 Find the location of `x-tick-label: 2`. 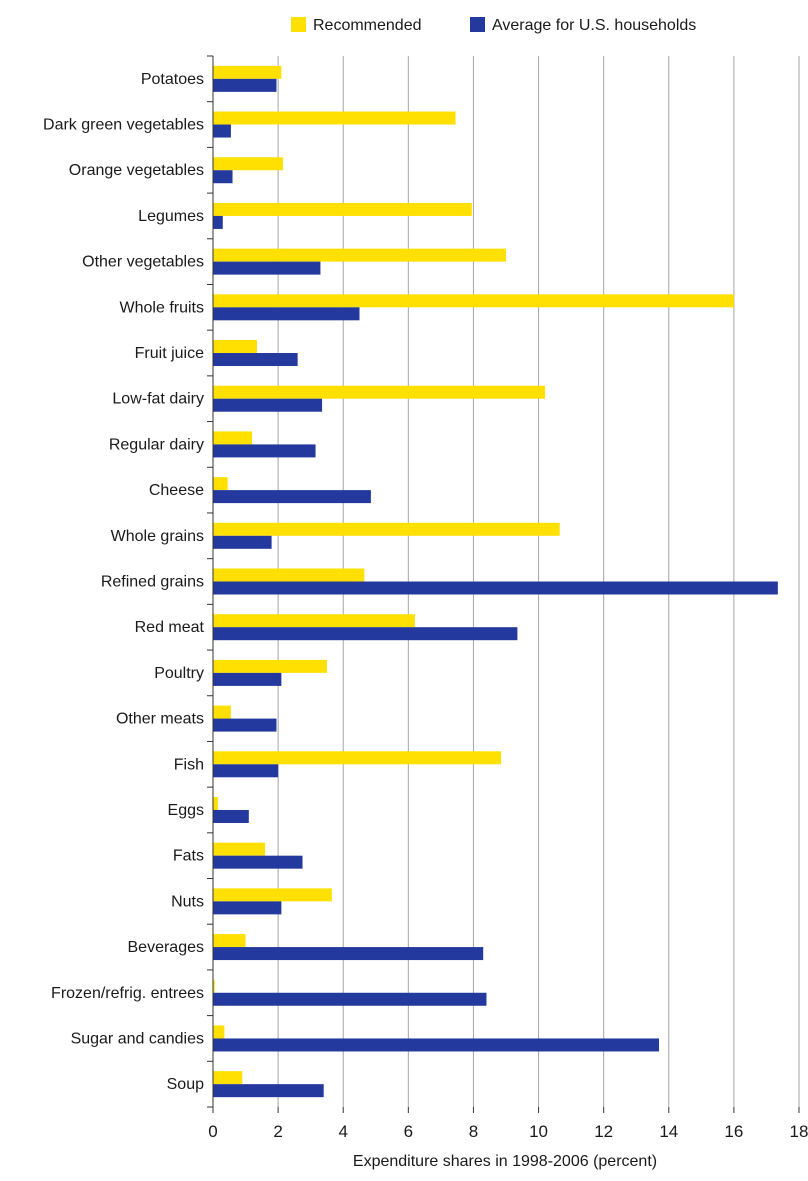

x-tick-label: 2 is located at coordinates (277, 1131).